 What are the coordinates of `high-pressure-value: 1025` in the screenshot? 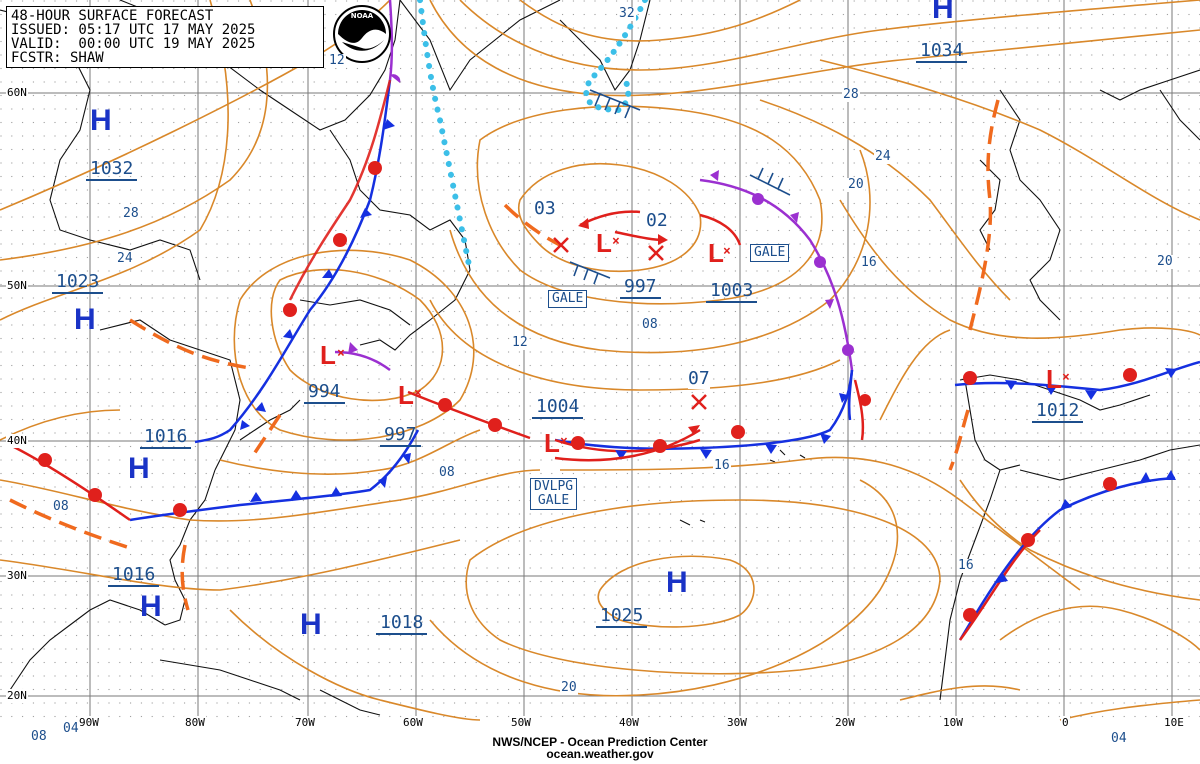 It's located at (622, 616).